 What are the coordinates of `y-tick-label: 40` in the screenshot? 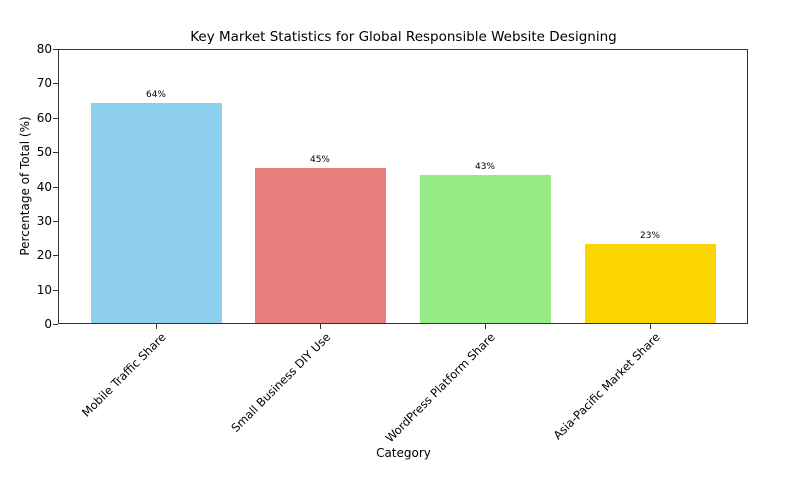 It's located at (44, 186).